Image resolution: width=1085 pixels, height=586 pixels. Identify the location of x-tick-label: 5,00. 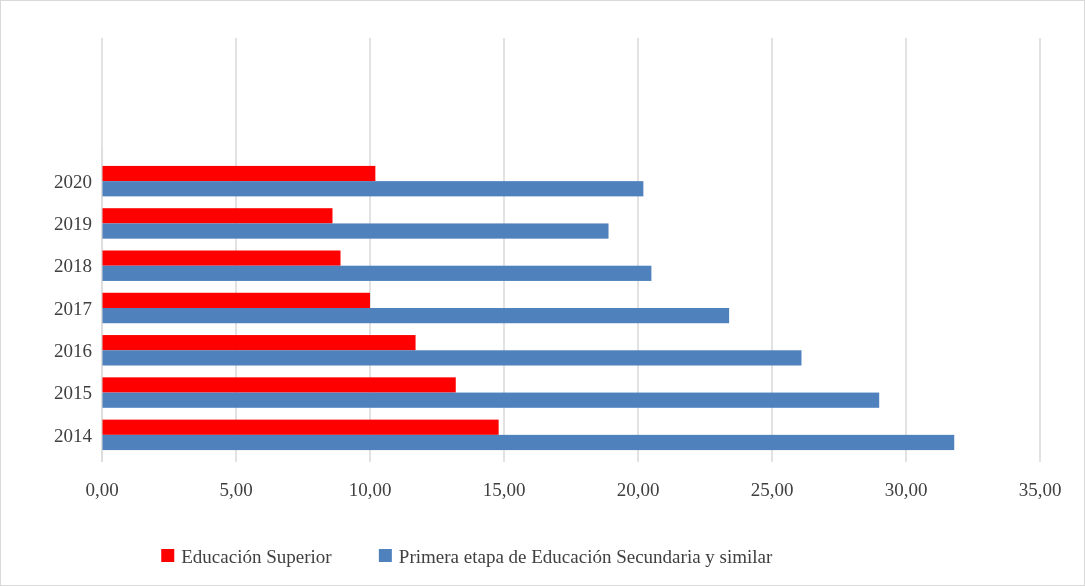
(236, 489).